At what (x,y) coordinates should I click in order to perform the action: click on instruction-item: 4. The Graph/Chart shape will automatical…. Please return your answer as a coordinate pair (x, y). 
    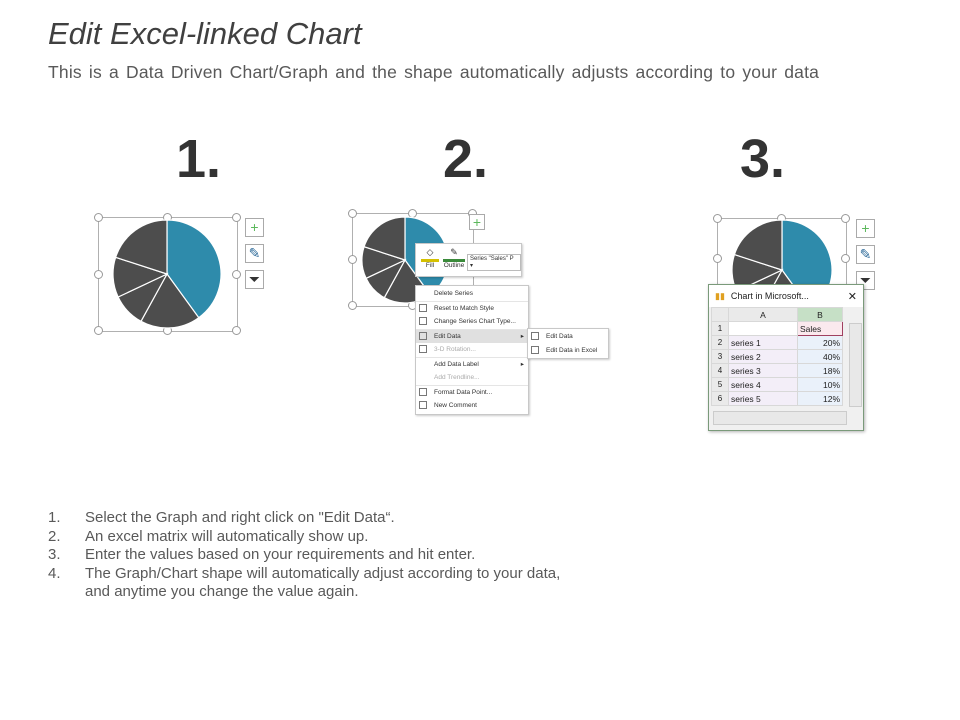
    Looking at the image, I should click on (304, 574).